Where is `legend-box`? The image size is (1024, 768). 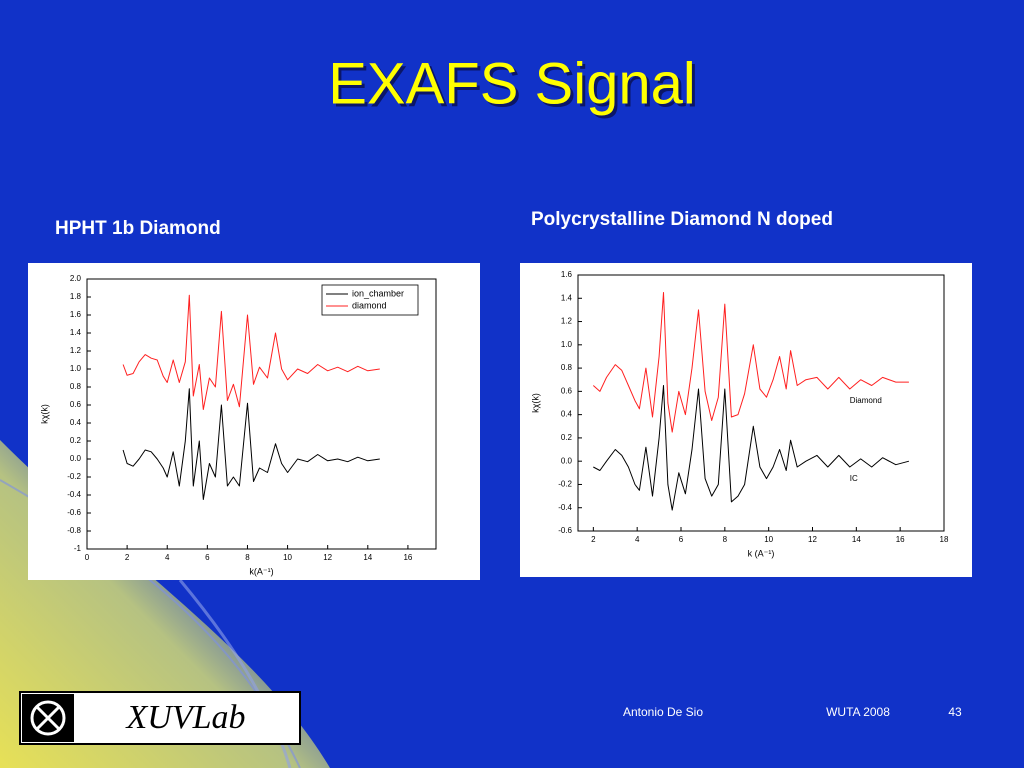
legend-box is located at coordinates (370, 300).